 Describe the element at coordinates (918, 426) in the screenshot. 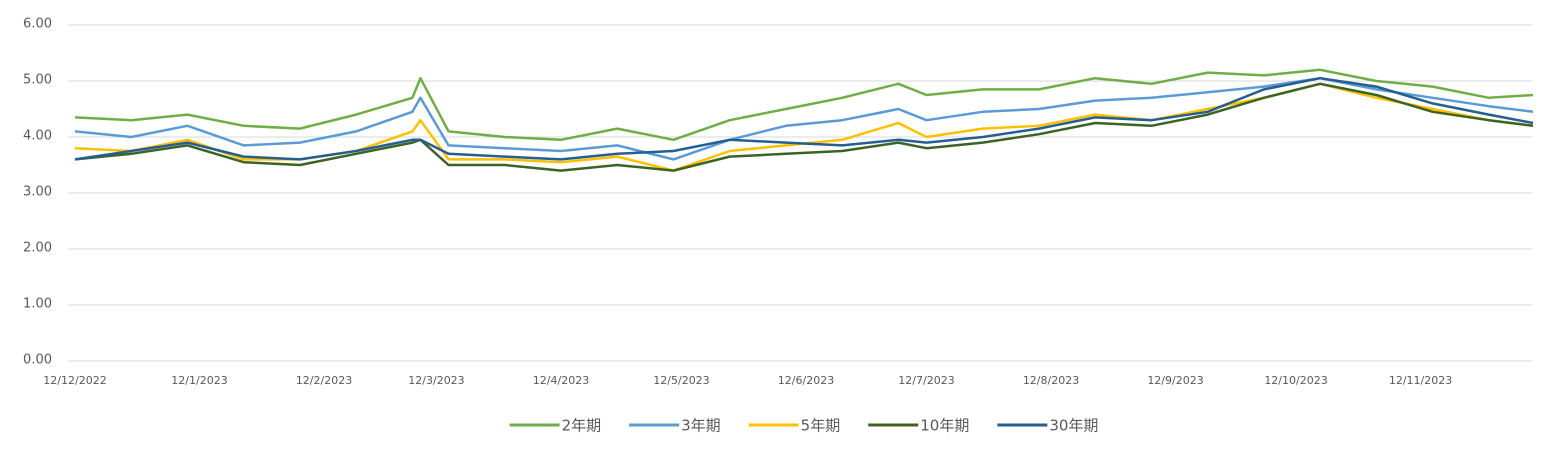

I see `legend-item: 10年期` at that location.